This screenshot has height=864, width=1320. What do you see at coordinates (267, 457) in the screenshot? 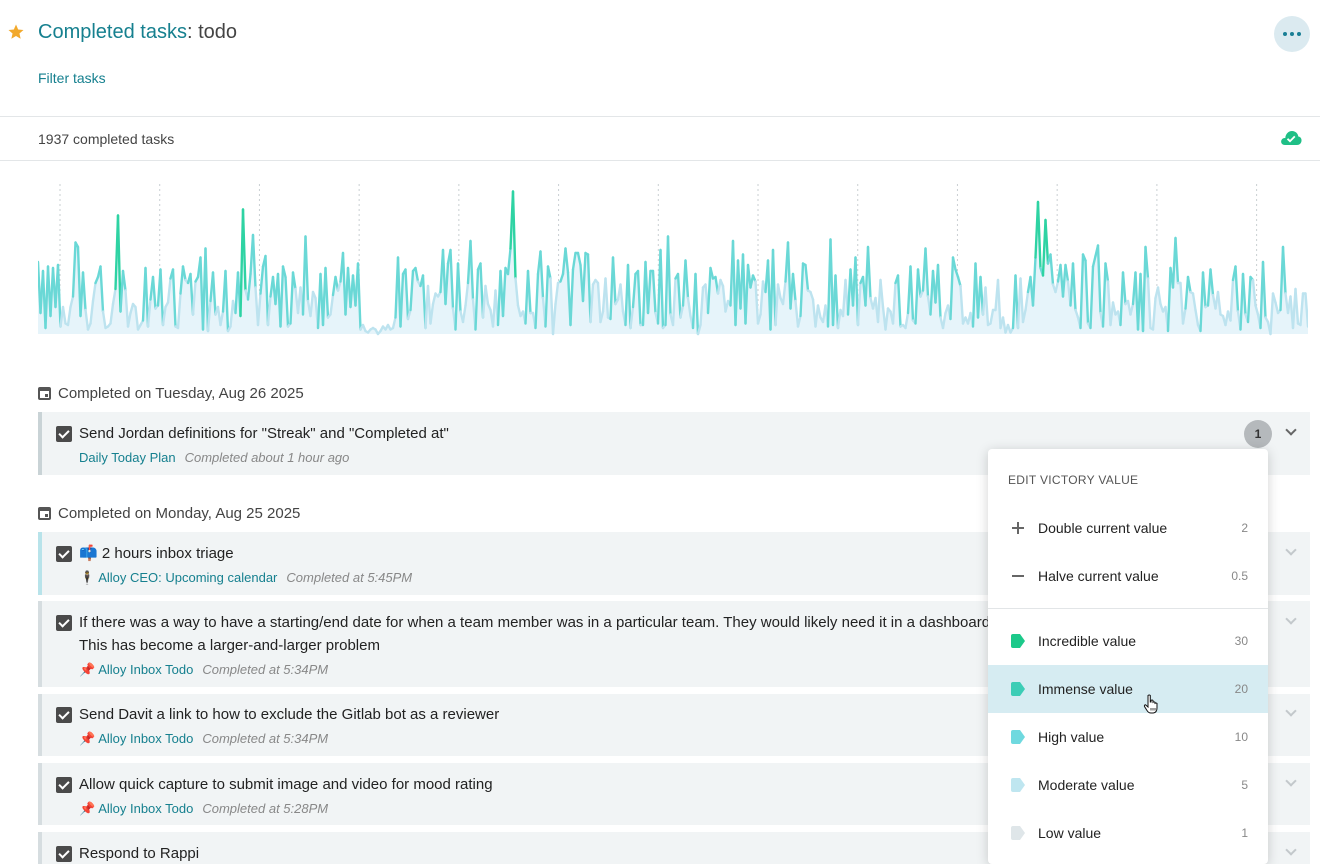
I see `task-completed-time: Completed about 1 hour ago` at bounding box center [267, 457].